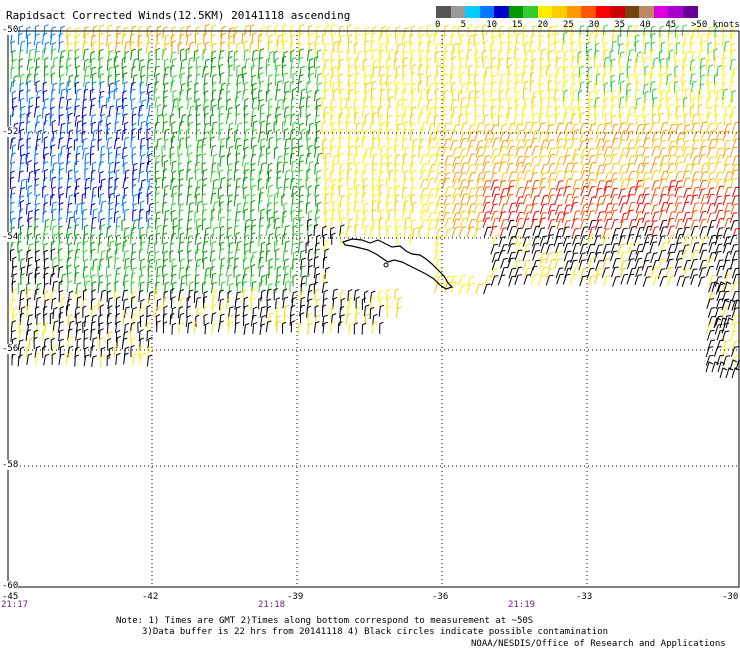  What do you see at coordinates (463, 25) in the screenshot?
I see `legend-label: 5` at bounding box center [463, 25].